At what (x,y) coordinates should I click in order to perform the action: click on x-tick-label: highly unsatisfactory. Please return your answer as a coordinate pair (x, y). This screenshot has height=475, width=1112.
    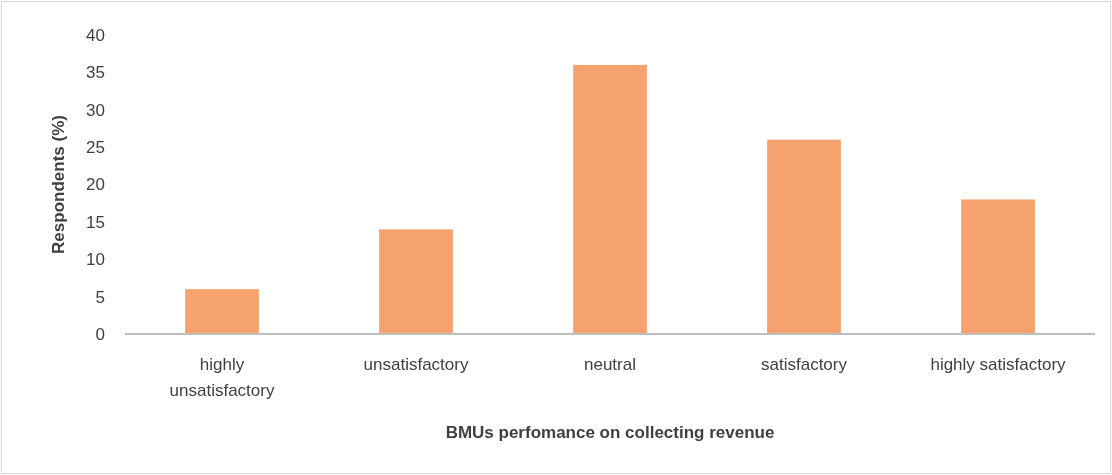
    Looking at the image, I should click on (222, 377).